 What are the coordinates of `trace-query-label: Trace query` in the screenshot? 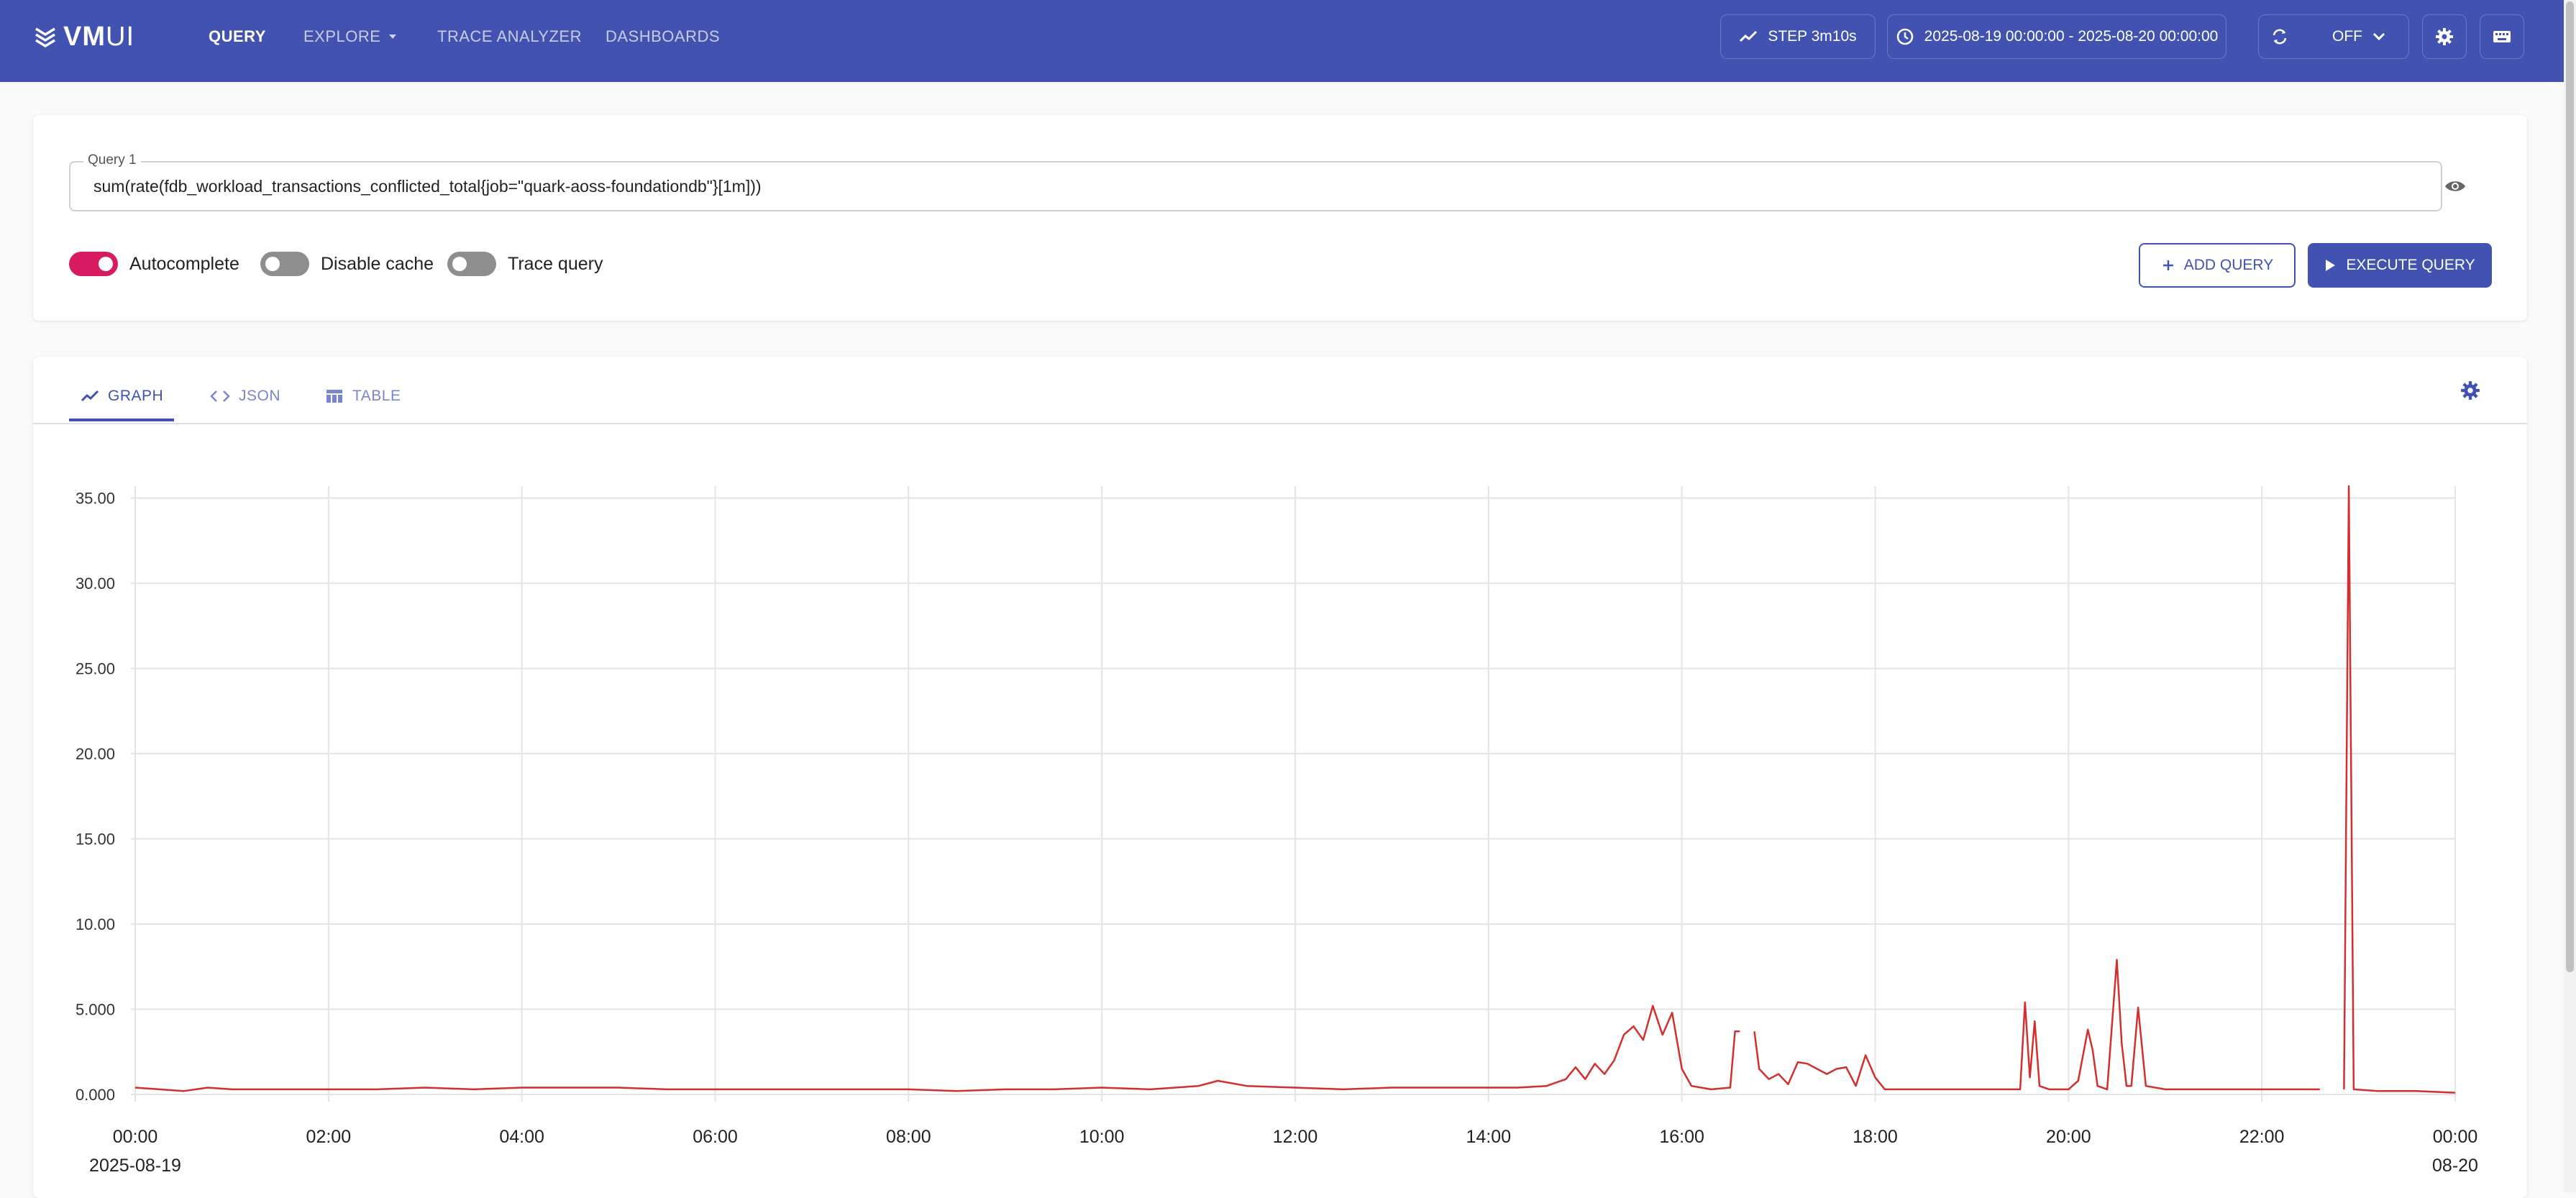 It's located at (555, 263).